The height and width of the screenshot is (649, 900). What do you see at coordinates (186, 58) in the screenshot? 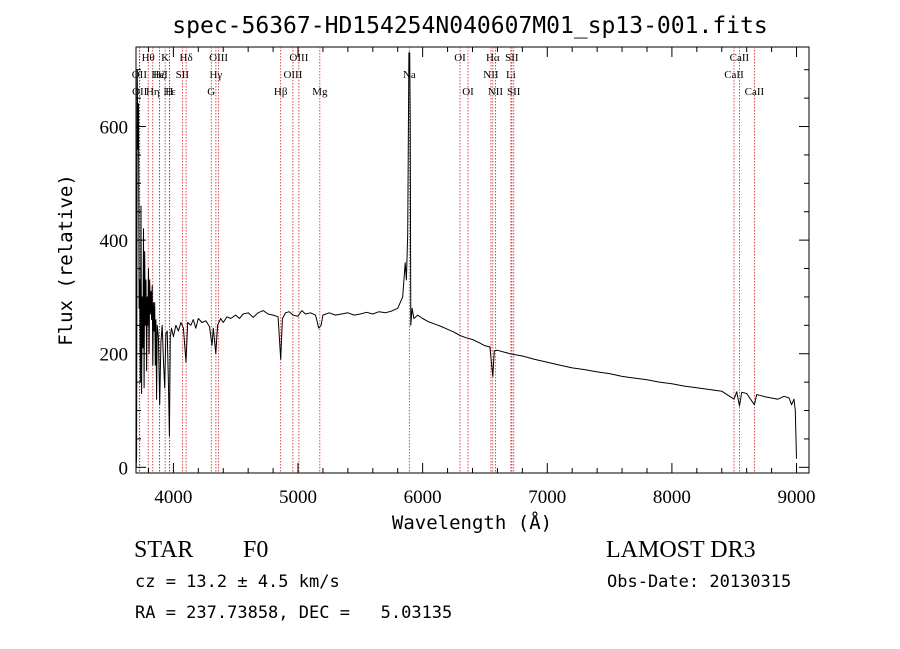
I see `line-marker-label-10: Hδ` at bounding box center [186, 58].